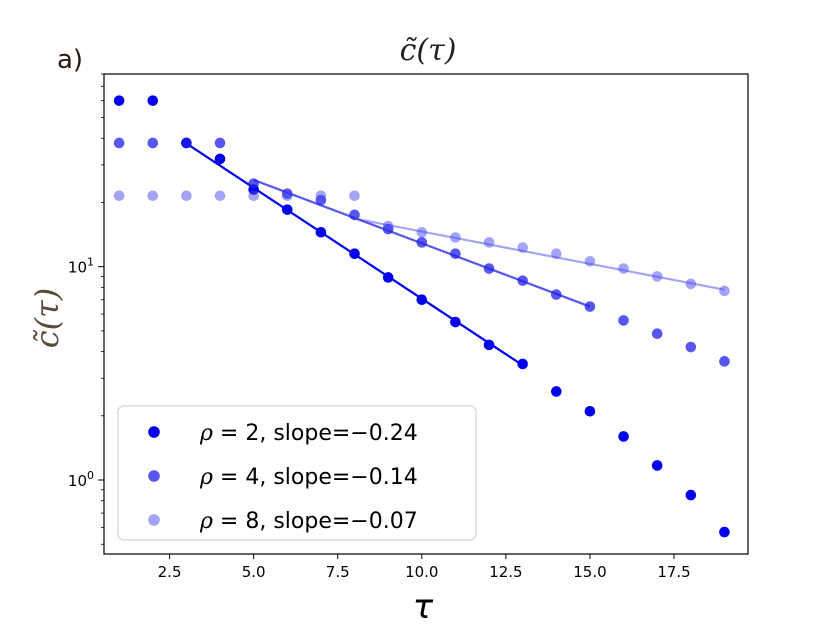  What do you see at coordinates (170, 572) in the screenshot?
I see `x-tick-label: 2.5` at bounding box center [170, 572].